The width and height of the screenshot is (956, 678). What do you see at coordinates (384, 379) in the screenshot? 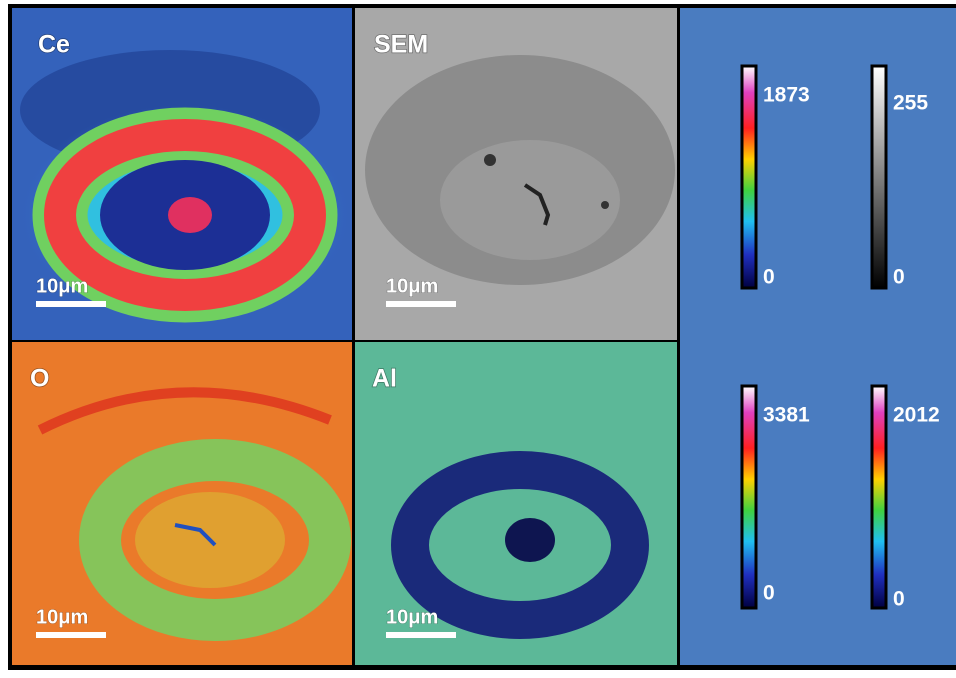
I see `panel-label: Al` at bounding box center [384, 379].